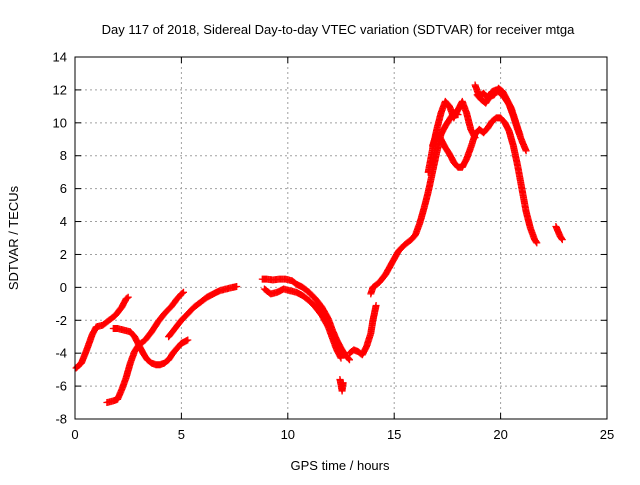 This screenshot has height=485, width=640. I want to click on y-tick-label: 4, so click(63, 221).